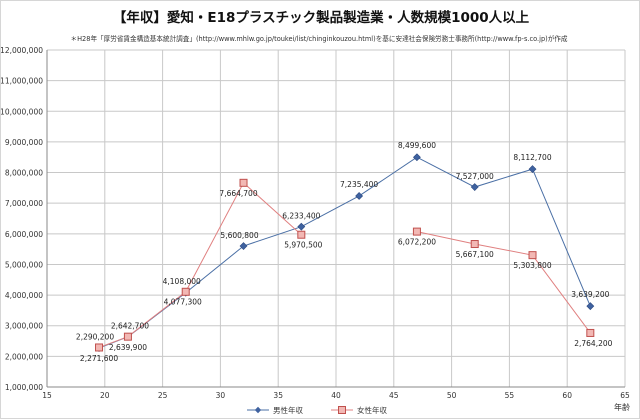 The width and height of the screenshot is (640, 420). I want to click on y-tick-label: 2,000,000, so click(24, 356).